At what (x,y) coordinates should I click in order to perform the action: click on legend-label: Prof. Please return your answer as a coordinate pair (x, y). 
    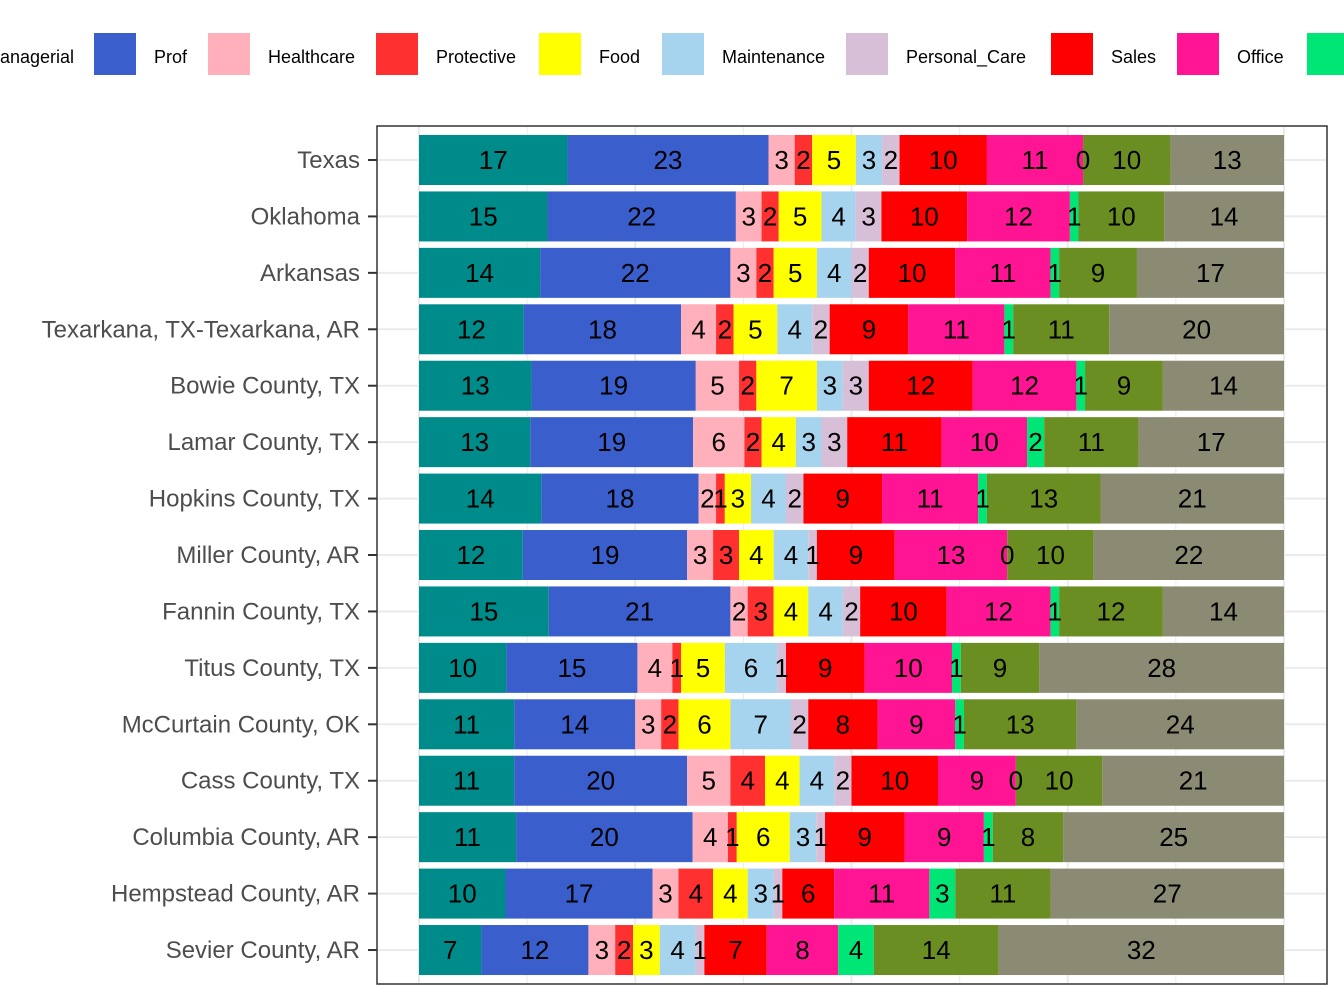
    Looking at the image, I should click on (171, 57).